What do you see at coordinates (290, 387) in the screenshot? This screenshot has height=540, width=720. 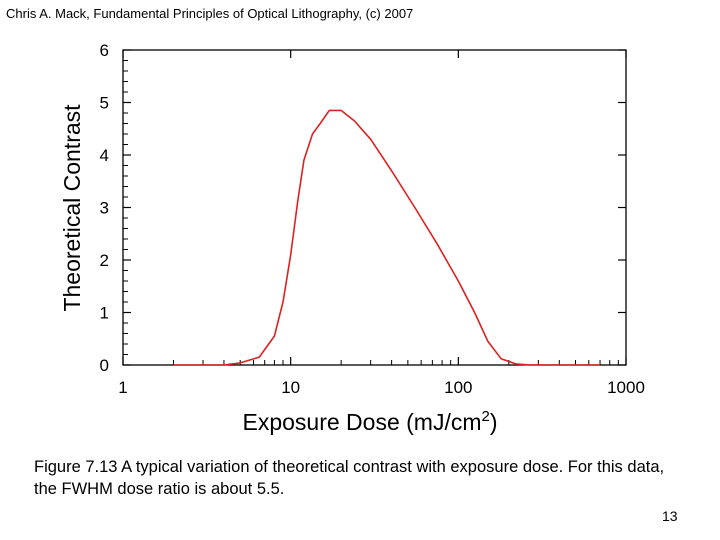 I see `x-tick-label: 10` at bounding box center [290, 387].